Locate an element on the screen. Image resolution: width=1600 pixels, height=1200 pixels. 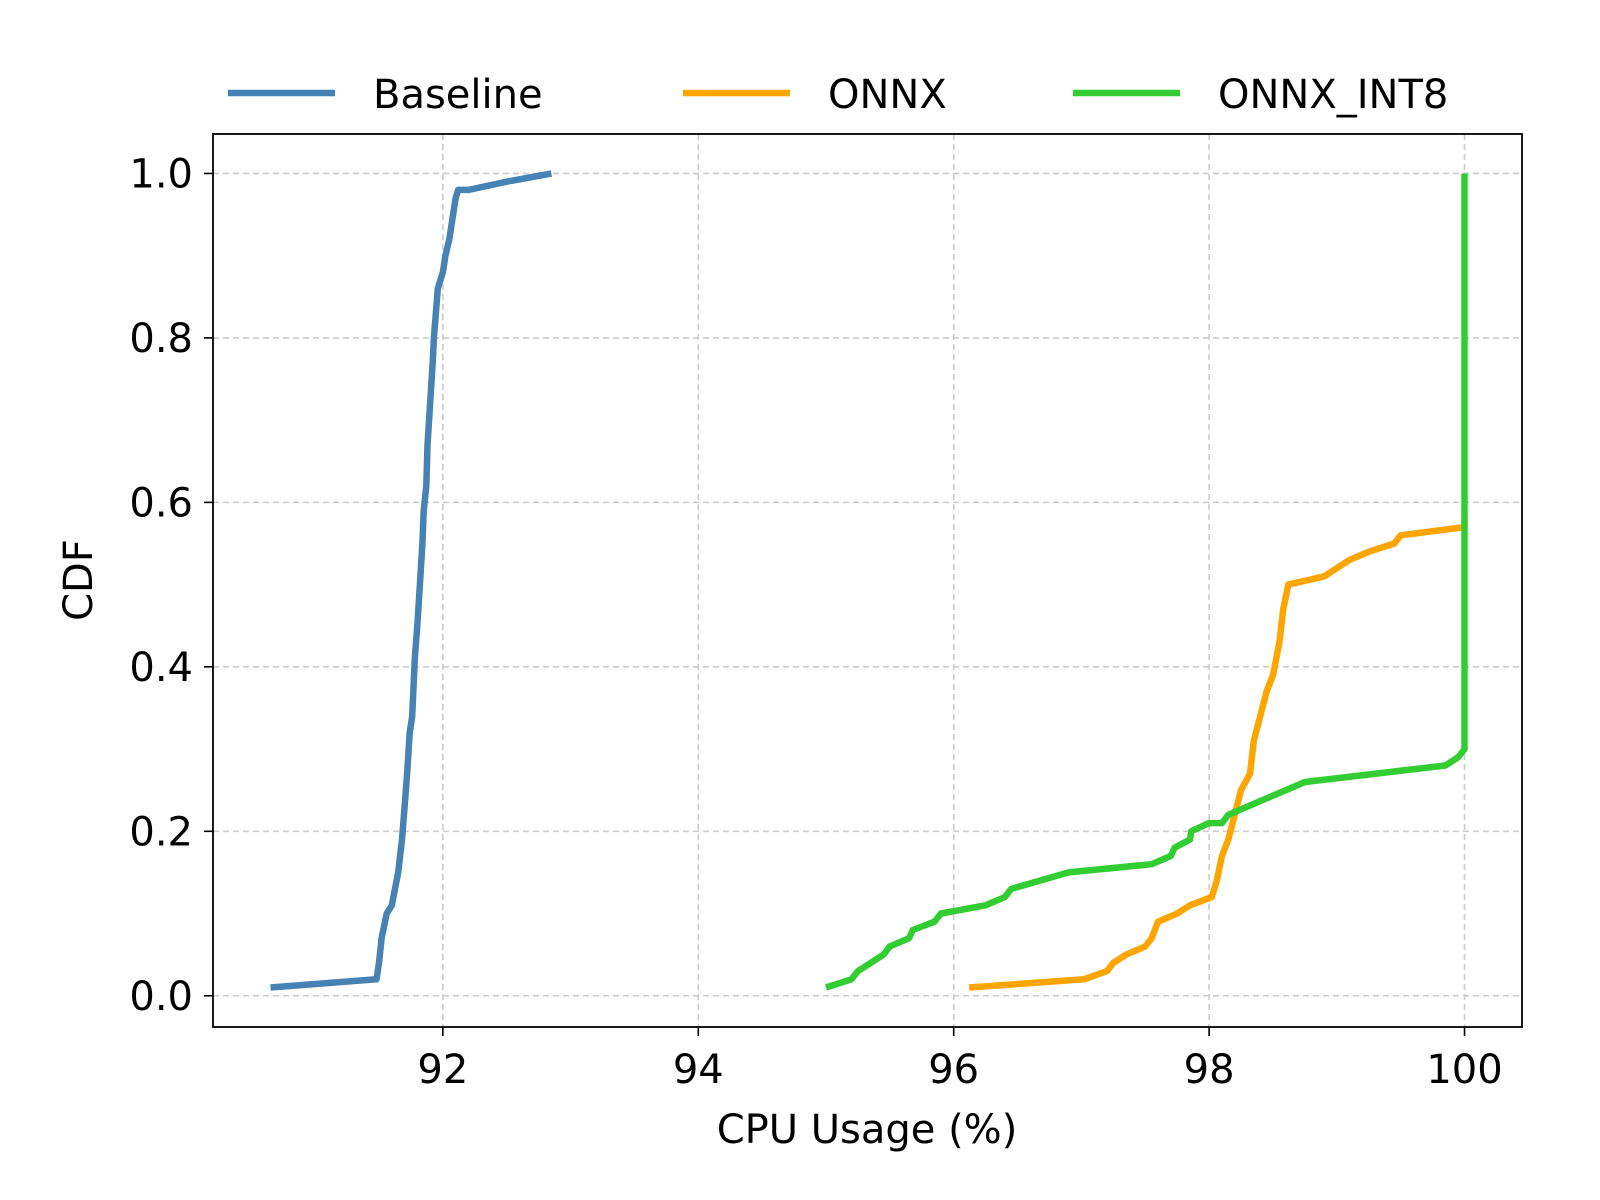
y-tick-label: 0.2 is located at coordinates (161, 832).